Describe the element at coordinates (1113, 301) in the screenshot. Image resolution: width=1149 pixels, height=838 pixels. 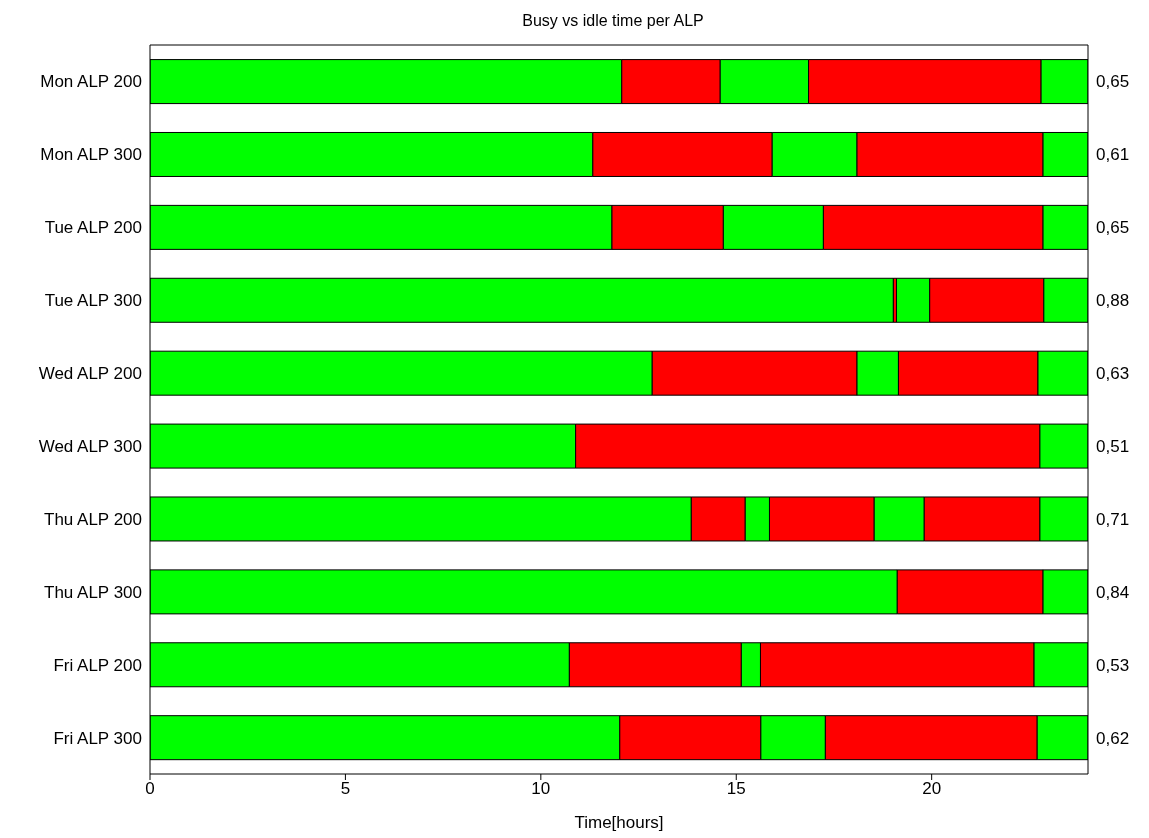
I see `y2-tick-label: 0,88` at that location.